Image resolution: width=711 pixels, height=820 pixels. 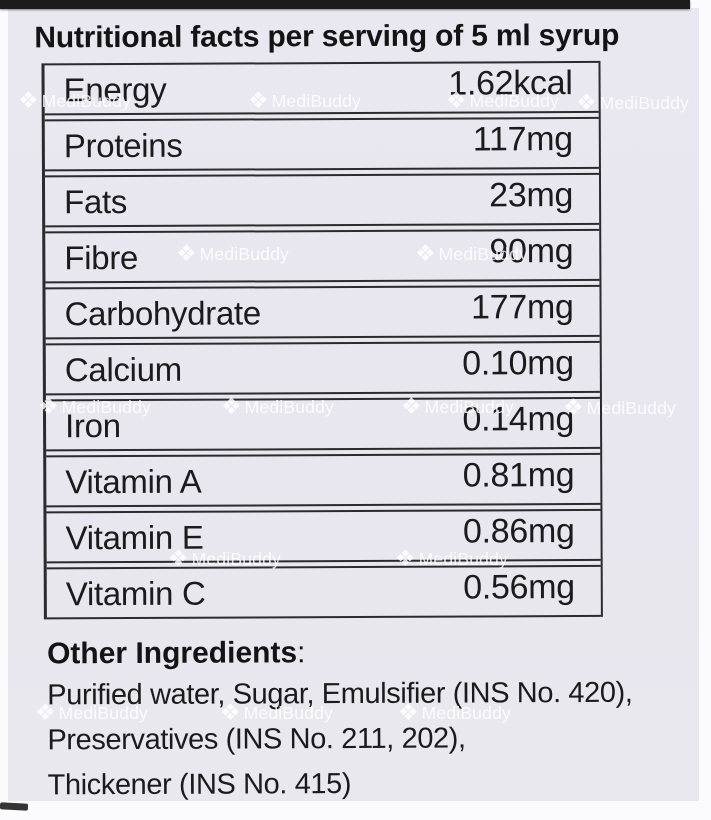 What do you see at coordinates (323, 480) in the screenshot?
I see `nutrient-row: Vitamin A 0.81mg` at bounding box center [323, 480].